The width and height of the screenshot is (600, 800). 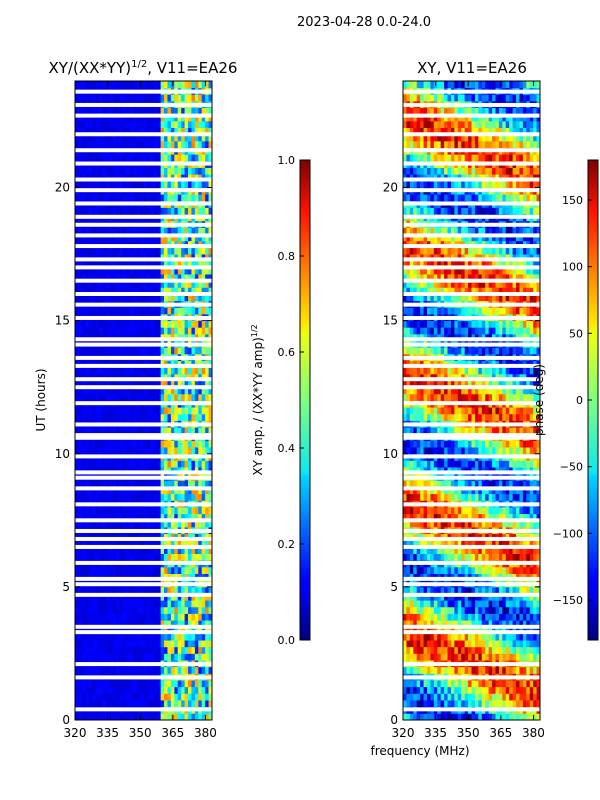 What do you see at coordinates (254, 330) in the screenshot?
I see `amplitude-colorbar-label-sup: 1/2` at bounding box center [254, 330].